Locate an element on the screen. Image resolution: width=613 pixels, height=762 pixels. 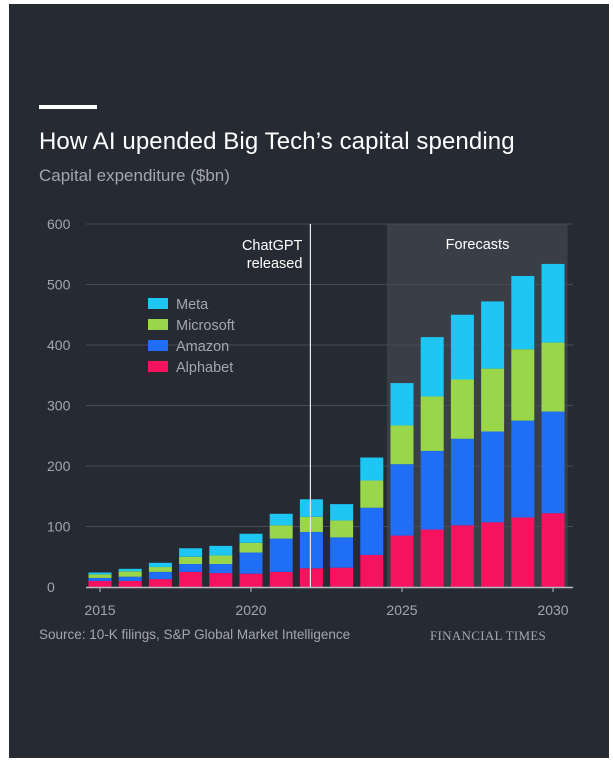
bar-amazon-2023 is located at coordinates (342, 552).